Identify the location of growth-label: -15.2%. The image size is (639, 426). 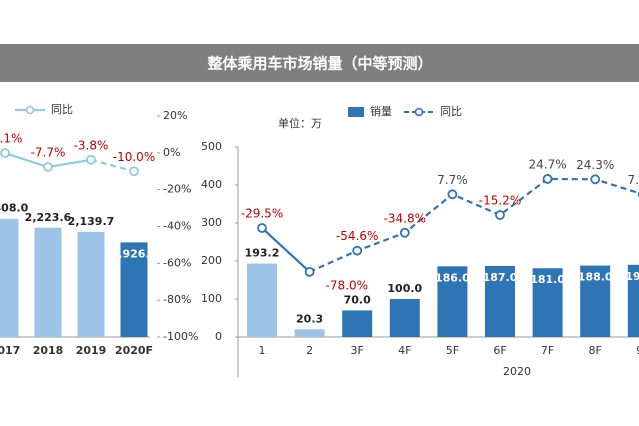
(500, 201).